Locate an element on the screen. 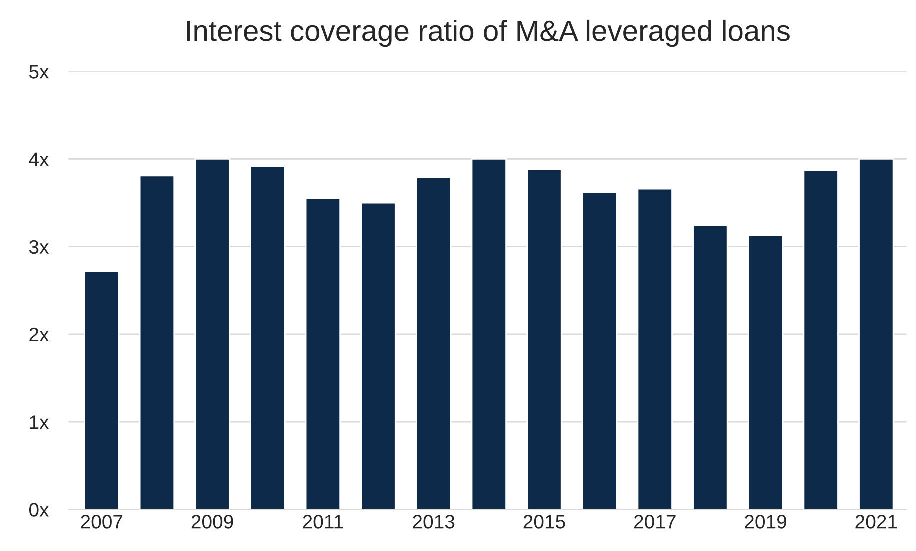 The width and height of the screenshot is (916, 551). x-tick-label: 2011 is located at coordinates (323, 522).